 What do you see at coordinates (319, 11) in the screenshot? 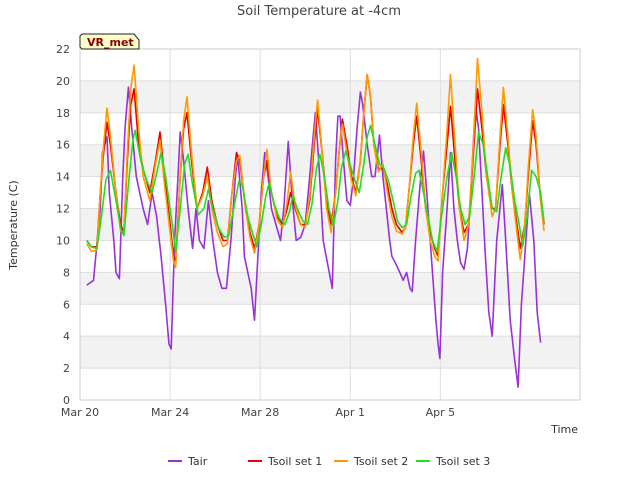
I see `chart-title: Soil Temperature at -4cm` at bounding box center [319, 11].